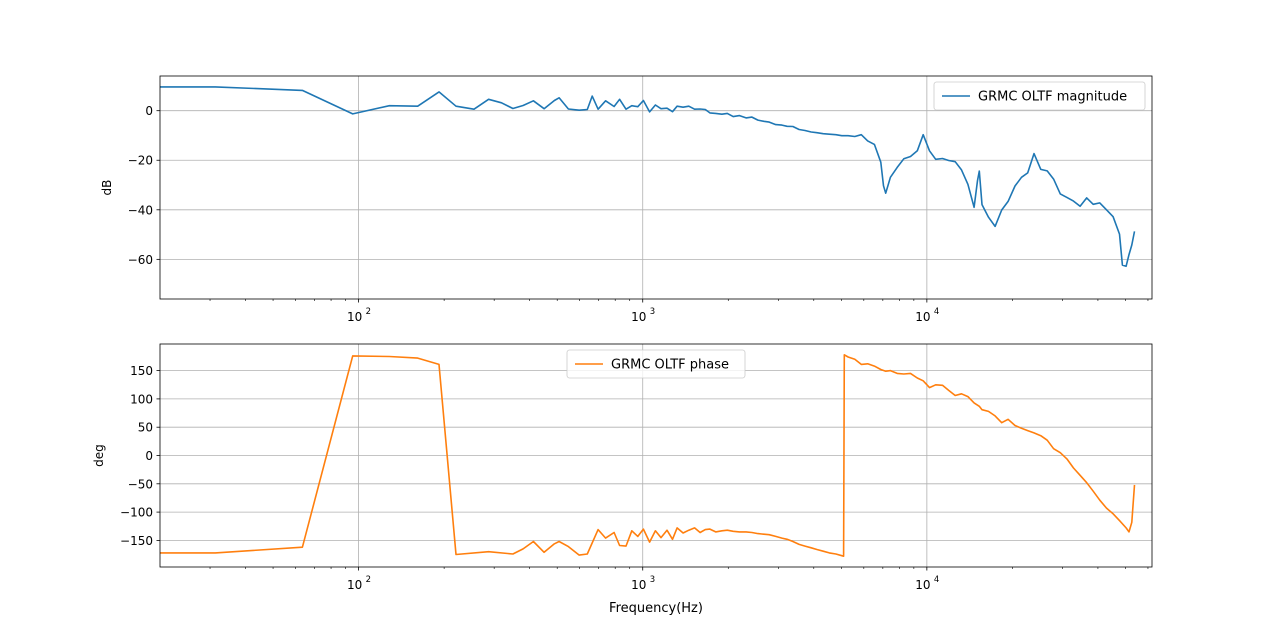 Image resolution: width=1280 pixels, height=637 pixels. I want to click on phase-legend-label: GRMC OLTF phase, so click(670, 365).